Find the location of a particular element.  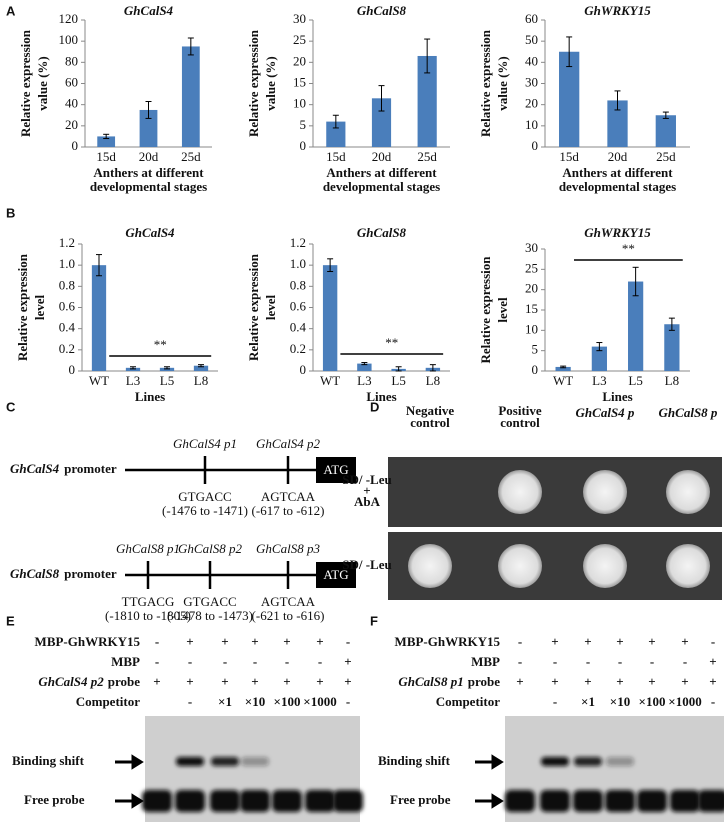

row-label-text: probe is located at coordinates (124, 681).